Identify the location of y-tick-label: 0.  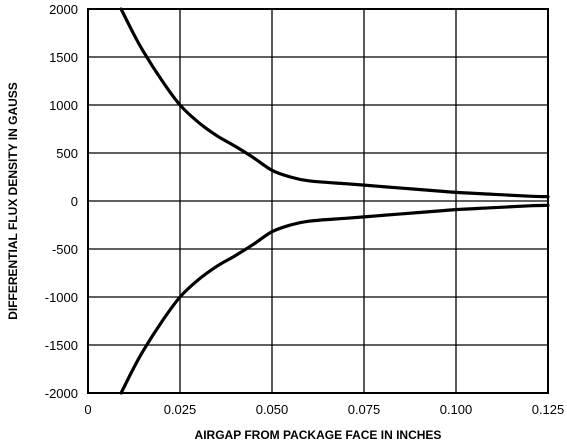
(74, 201).